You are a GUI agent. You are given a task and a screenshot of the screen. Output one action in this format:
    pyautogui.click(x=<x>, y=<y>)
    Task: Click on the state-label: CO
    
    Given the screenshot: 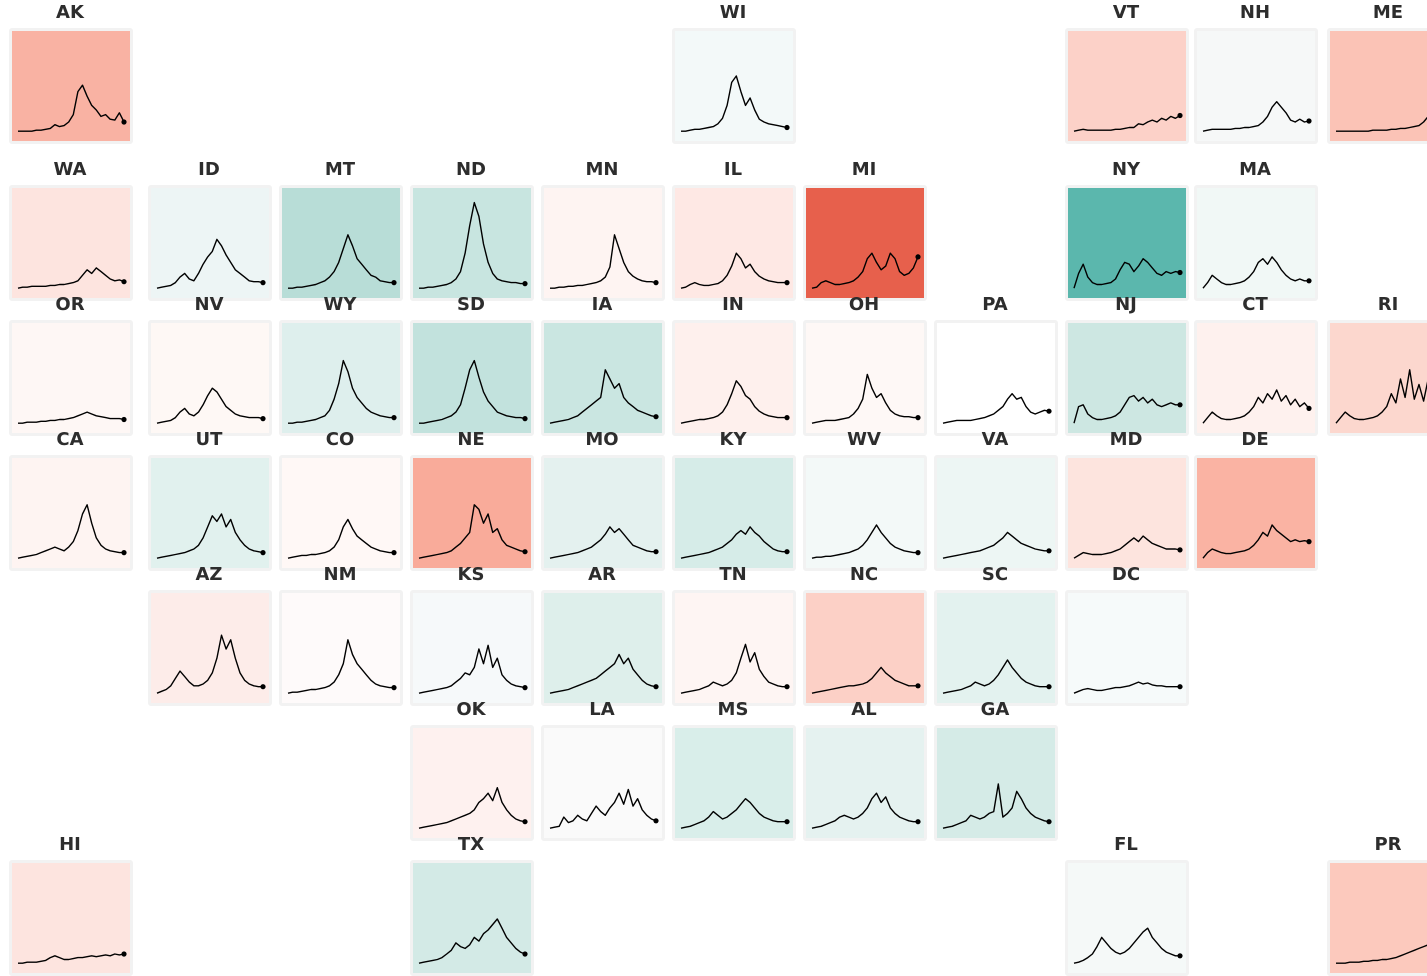 What is the action you would take?
    pyautogui.click(x=340, y=439)
    